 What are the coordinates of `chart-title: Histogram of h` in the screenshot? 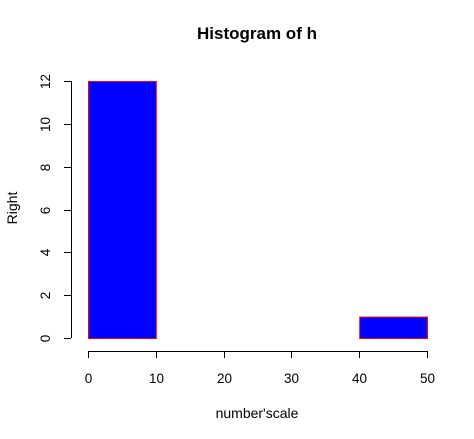 It's located at (257, 33).